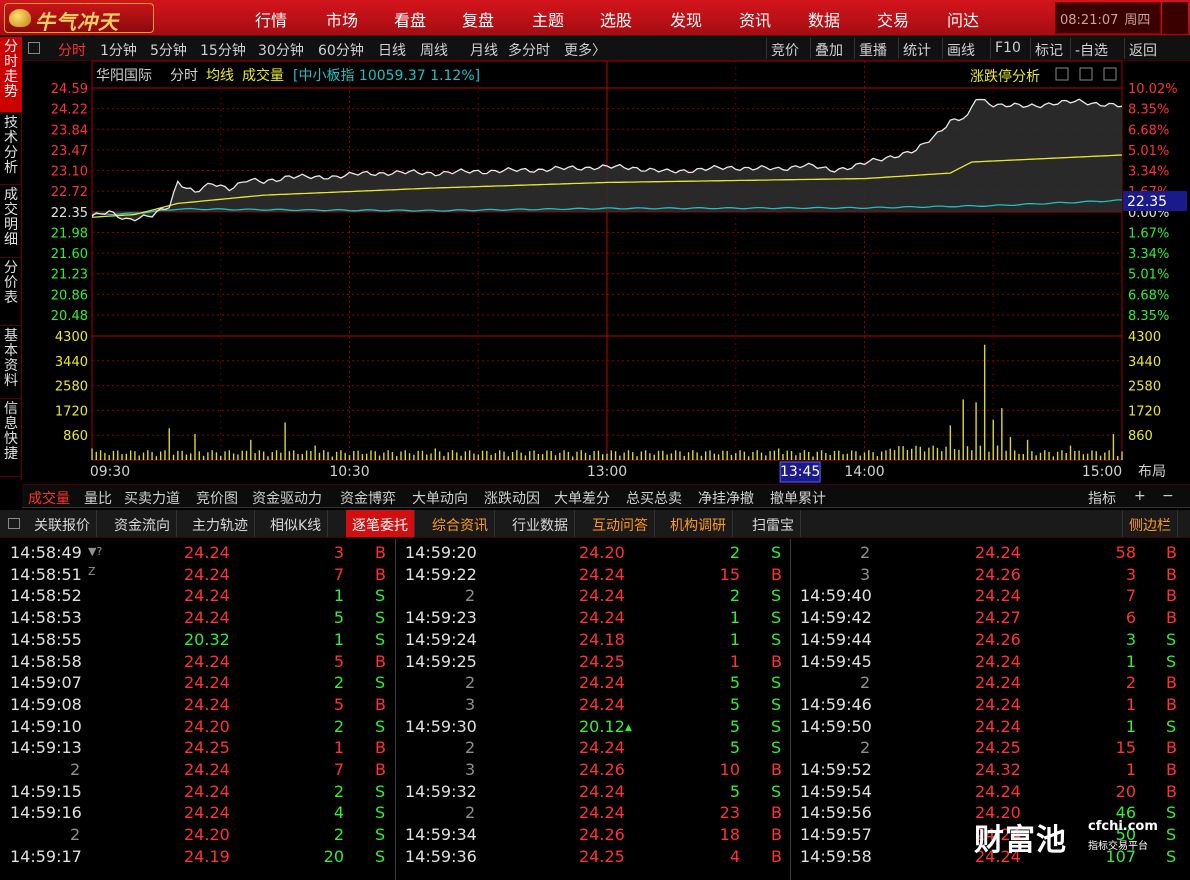  What do you see at coordinates (72, 51) in the screenshot?
I see `period-tab-0: 分时` at bounding box center [72, 51].